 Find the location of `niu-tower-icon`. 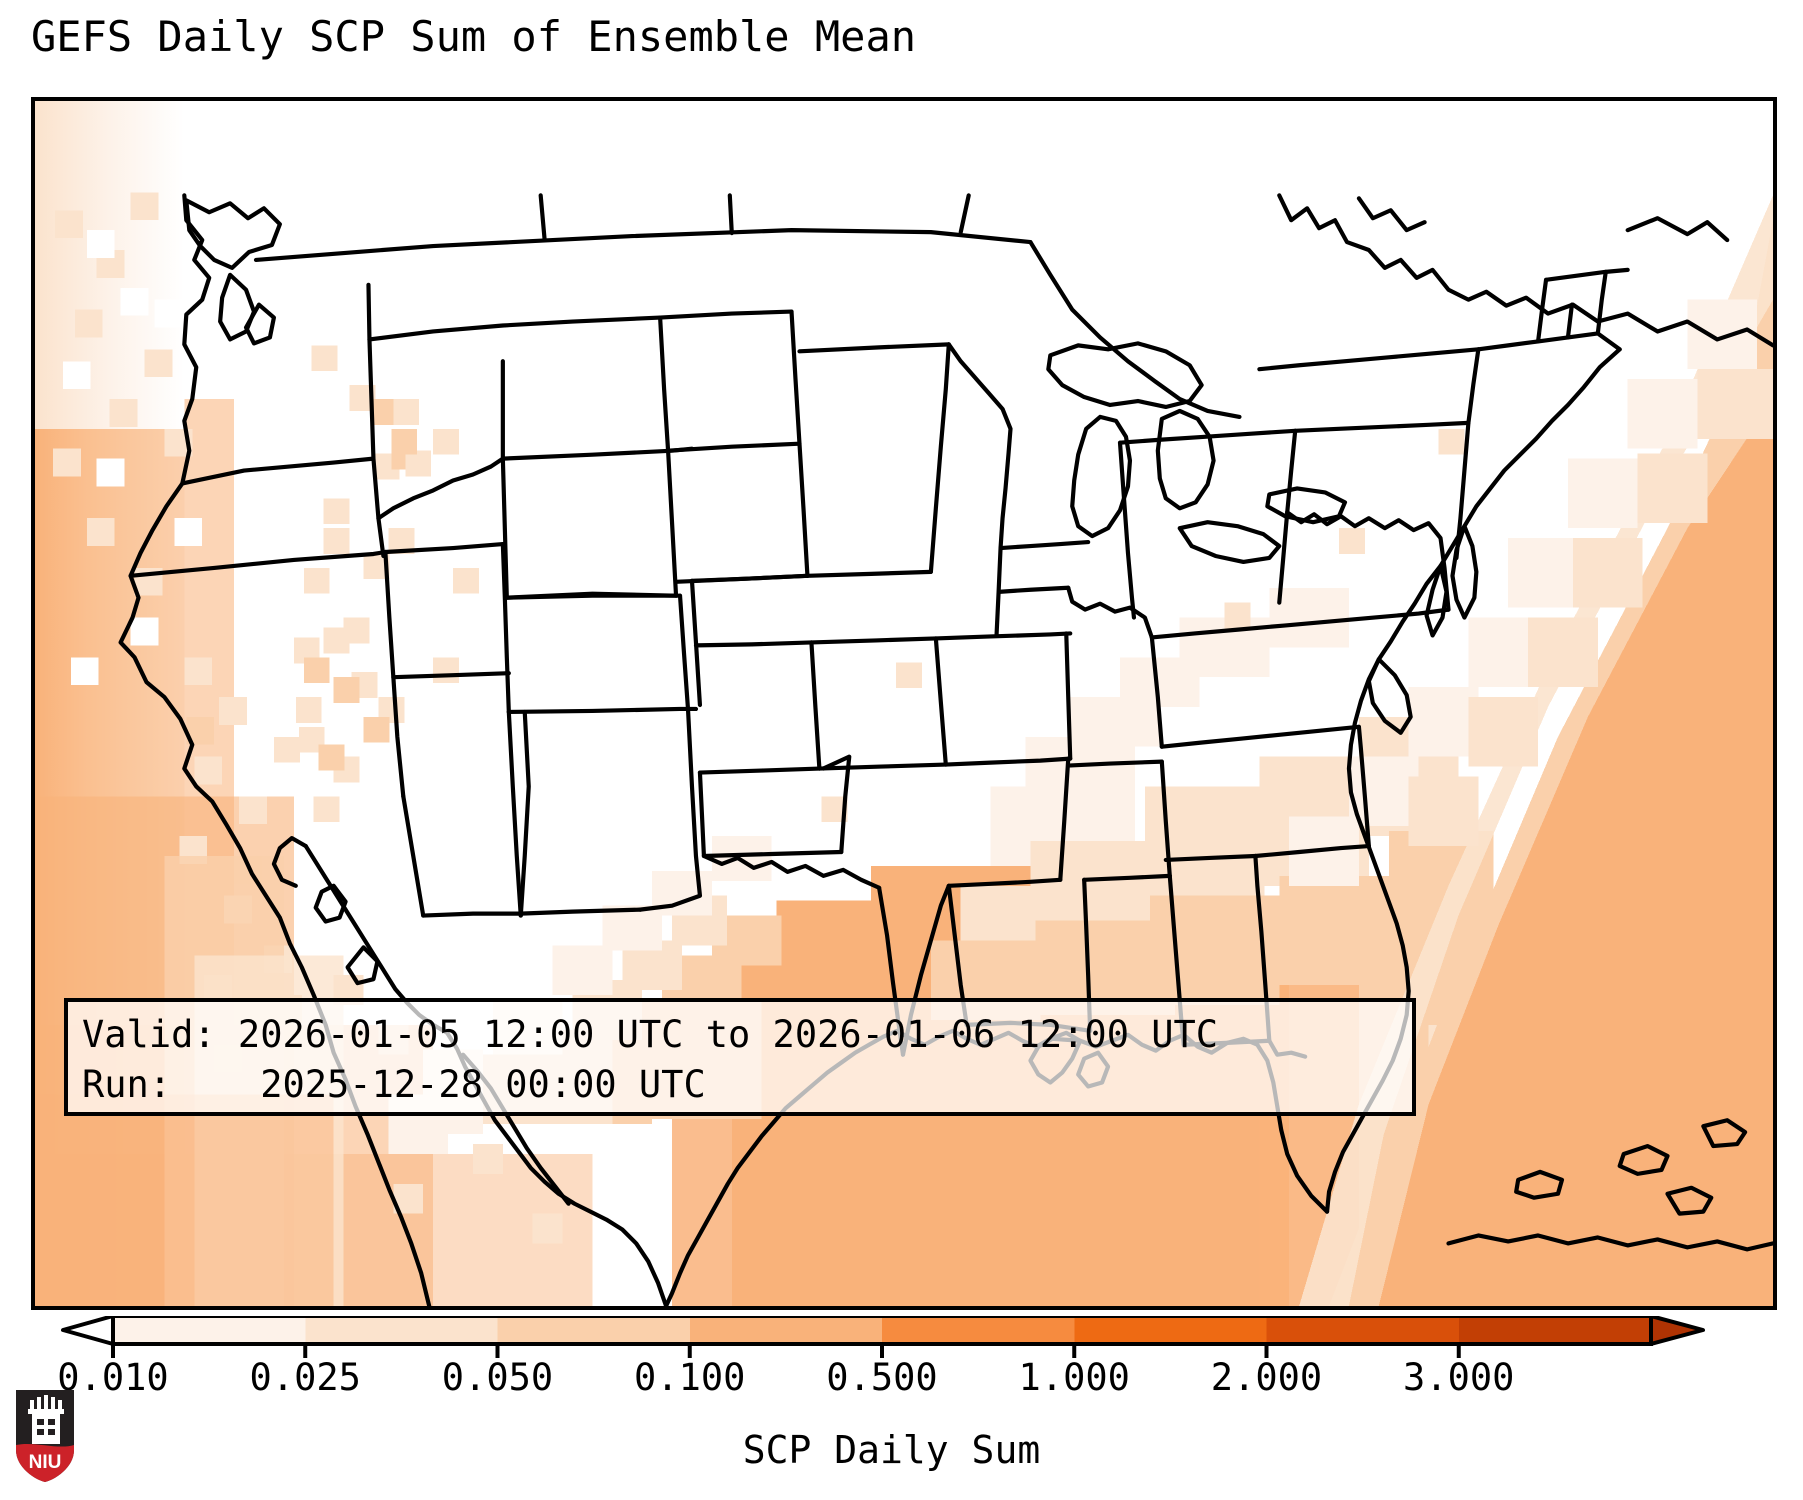

niu-tower-icon is located at coordinates (46, 1419).